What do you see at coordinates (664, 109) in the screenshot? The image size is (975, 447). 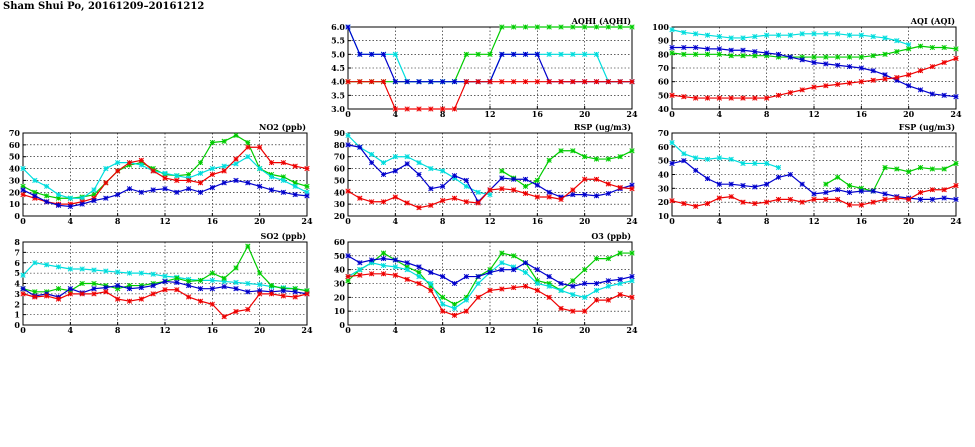 I see `y-tick-label: 40` at bounding box center [664, 109].